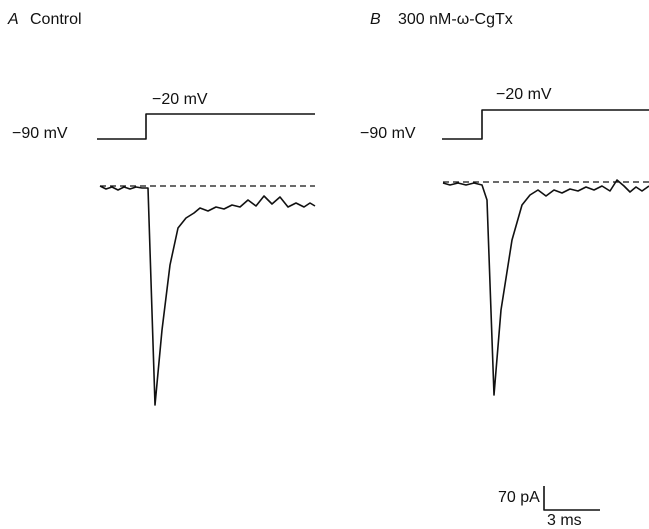 This screenshot has width=649, height=529. I want to click on time-scale-label: 3 ms, so click(564, 520).